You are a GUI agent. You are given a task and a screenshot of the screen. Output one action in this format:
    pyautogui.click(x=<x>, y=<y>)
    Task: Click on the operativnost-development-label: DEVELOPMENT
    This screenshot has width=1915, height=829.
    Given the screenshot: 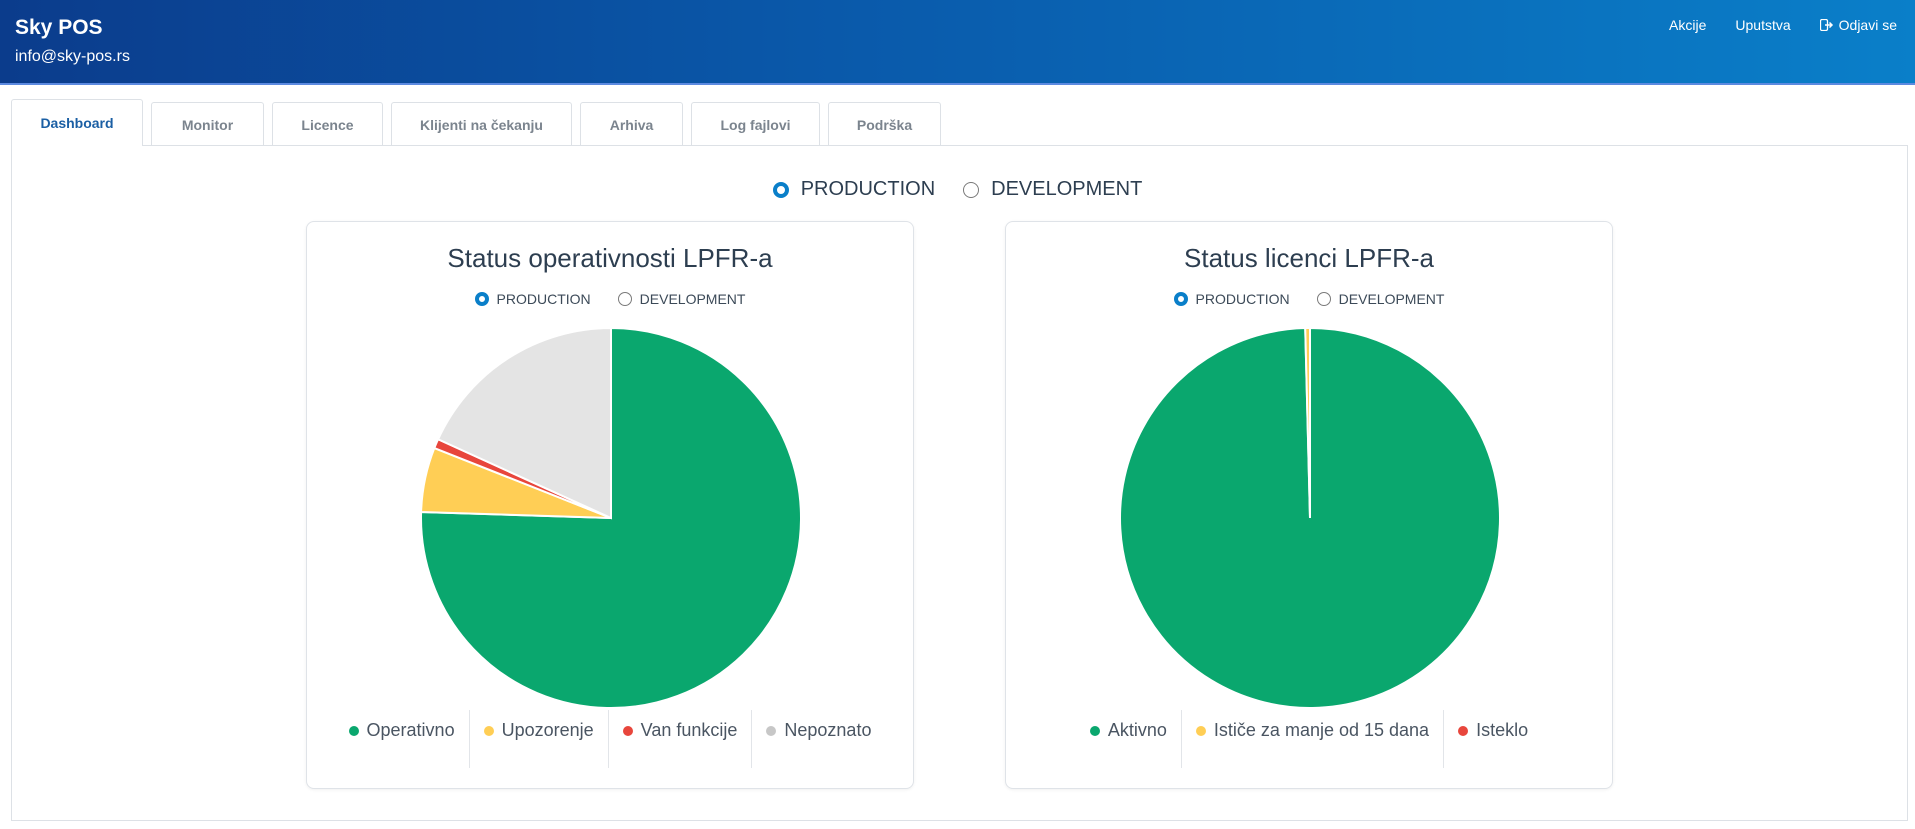 What is the action you would take?
    pyautogui.click(x=692, y=299)
    